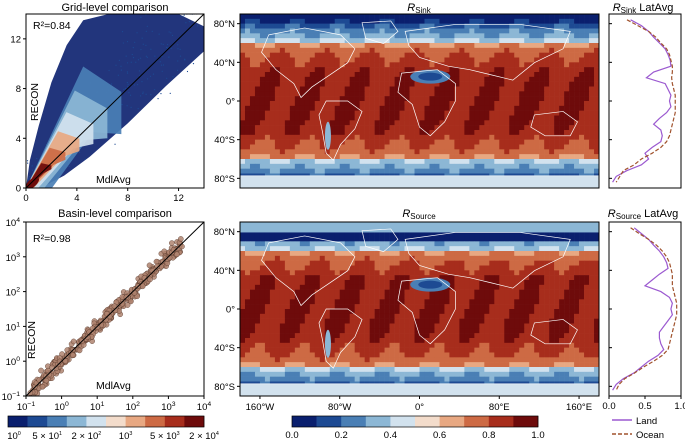  Describe the element at coordinates (32, 340) in the screenshot. I see `basin-scatter-ylabel: RECON` at that location.